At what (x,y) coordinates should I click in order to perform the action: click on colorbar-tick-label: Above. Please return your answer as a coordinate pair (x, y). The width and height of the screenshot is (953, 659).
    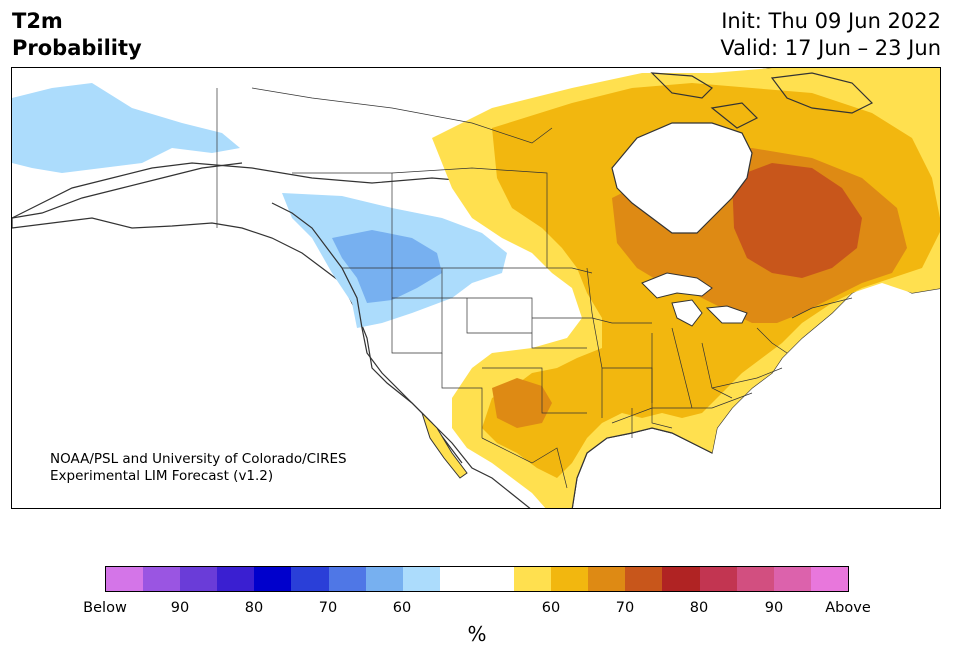
    Looking at the image, I should click on (848, 608).